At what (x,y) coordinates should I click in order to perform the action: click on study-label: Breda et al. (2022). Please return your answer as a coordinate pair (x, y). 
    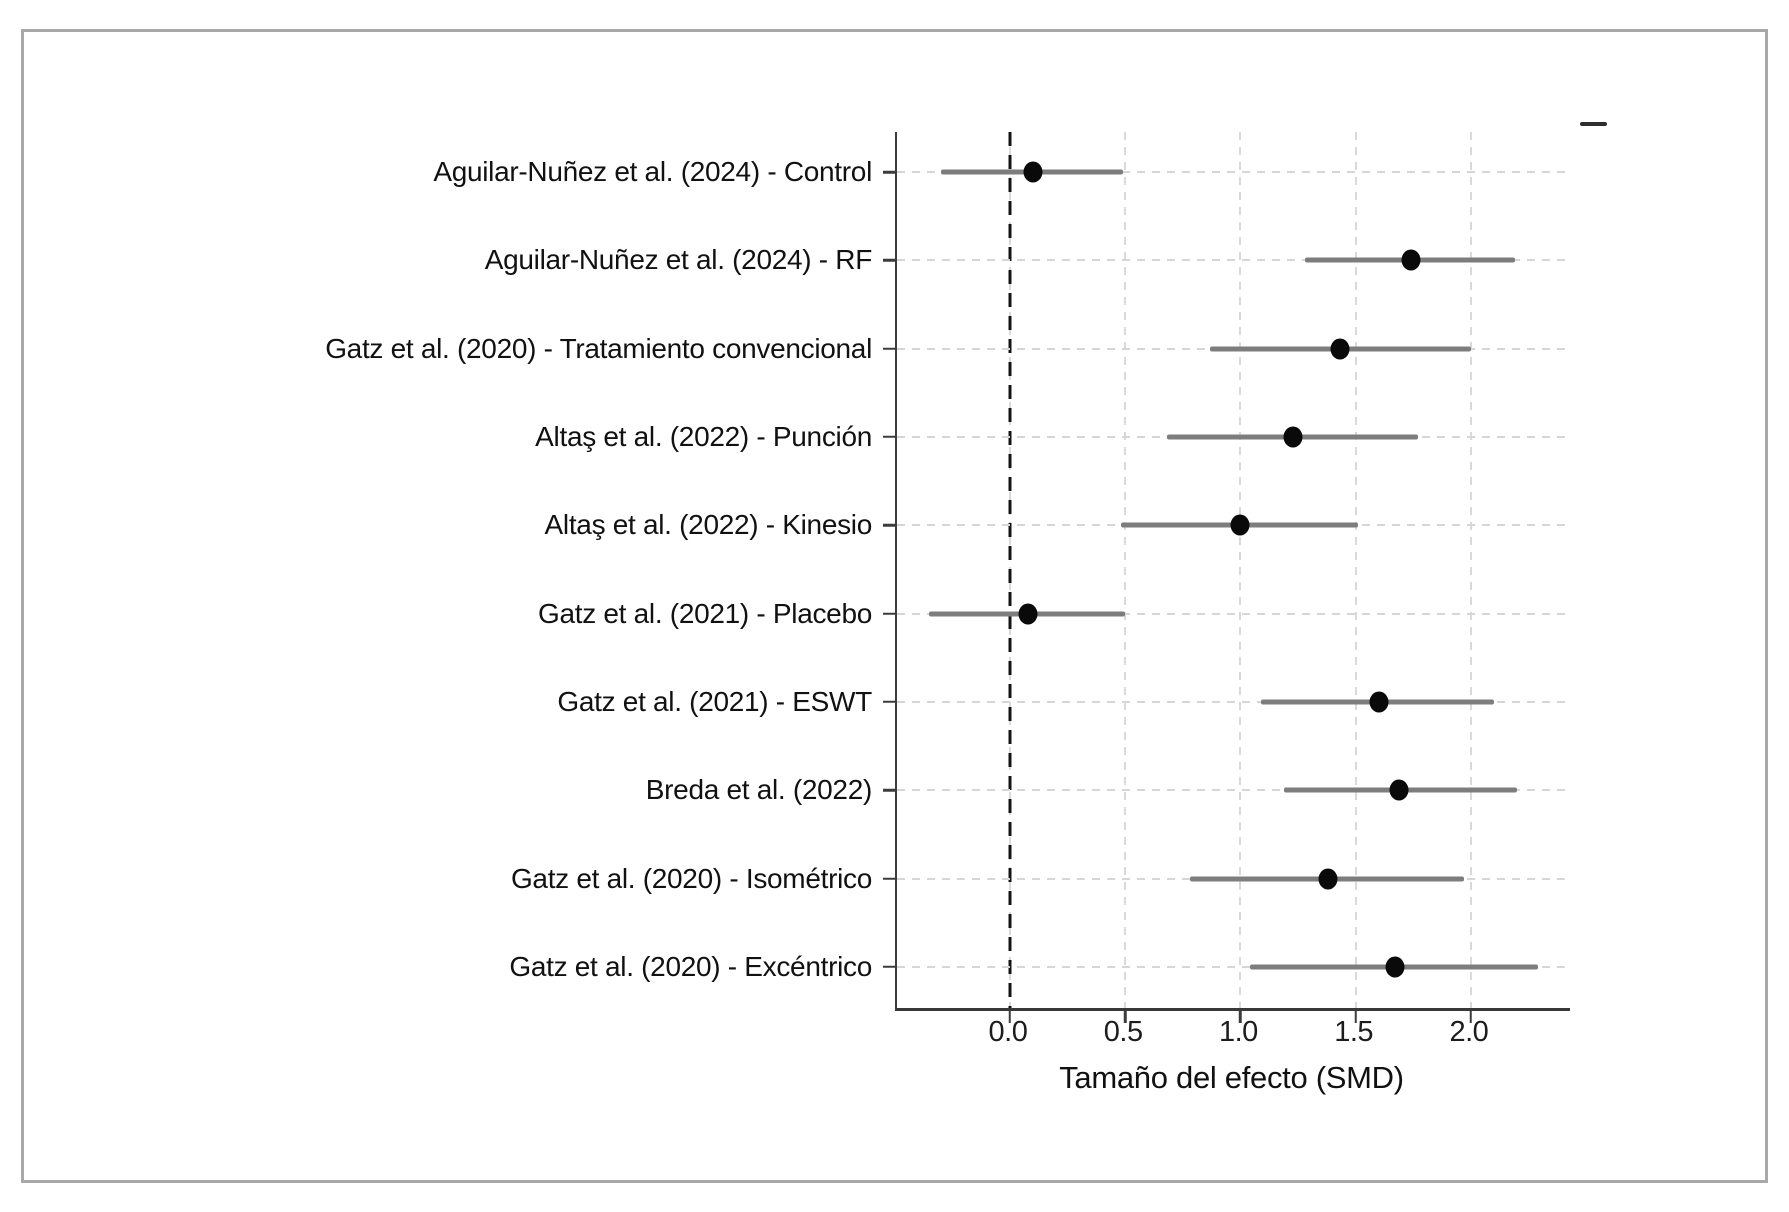
    Looking at the image, I should click on (759, 790).